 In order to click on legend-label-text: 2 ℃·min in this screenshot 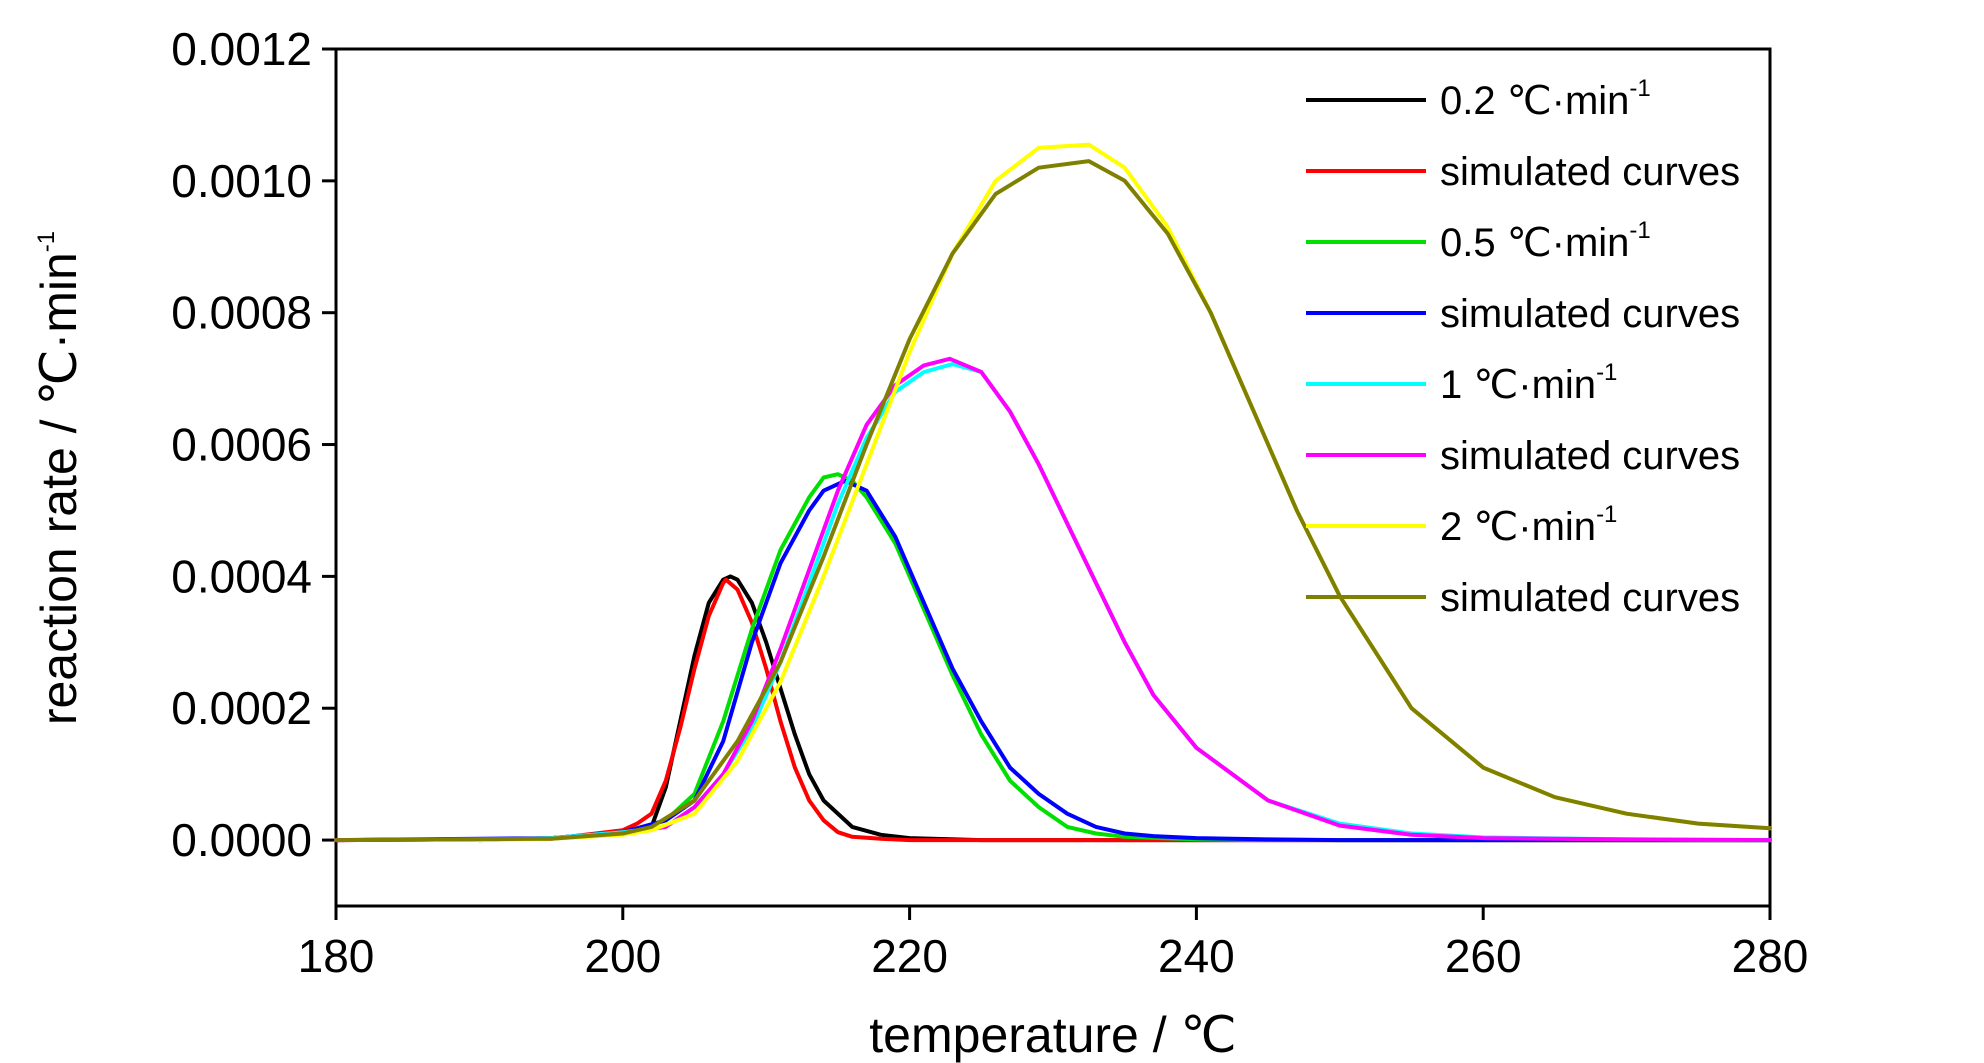, I will do `click(1518, 527)`.